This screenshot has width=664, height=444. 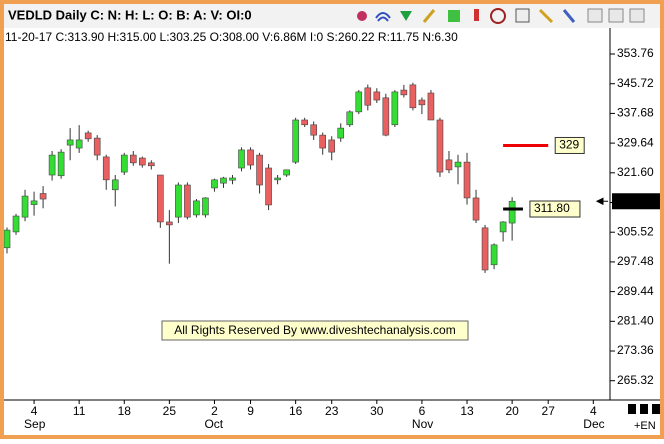 What do you see at coordinates (125, 411) in the screenshot?
I see `x-tick-label: 18` at bounding box center [125, 411].